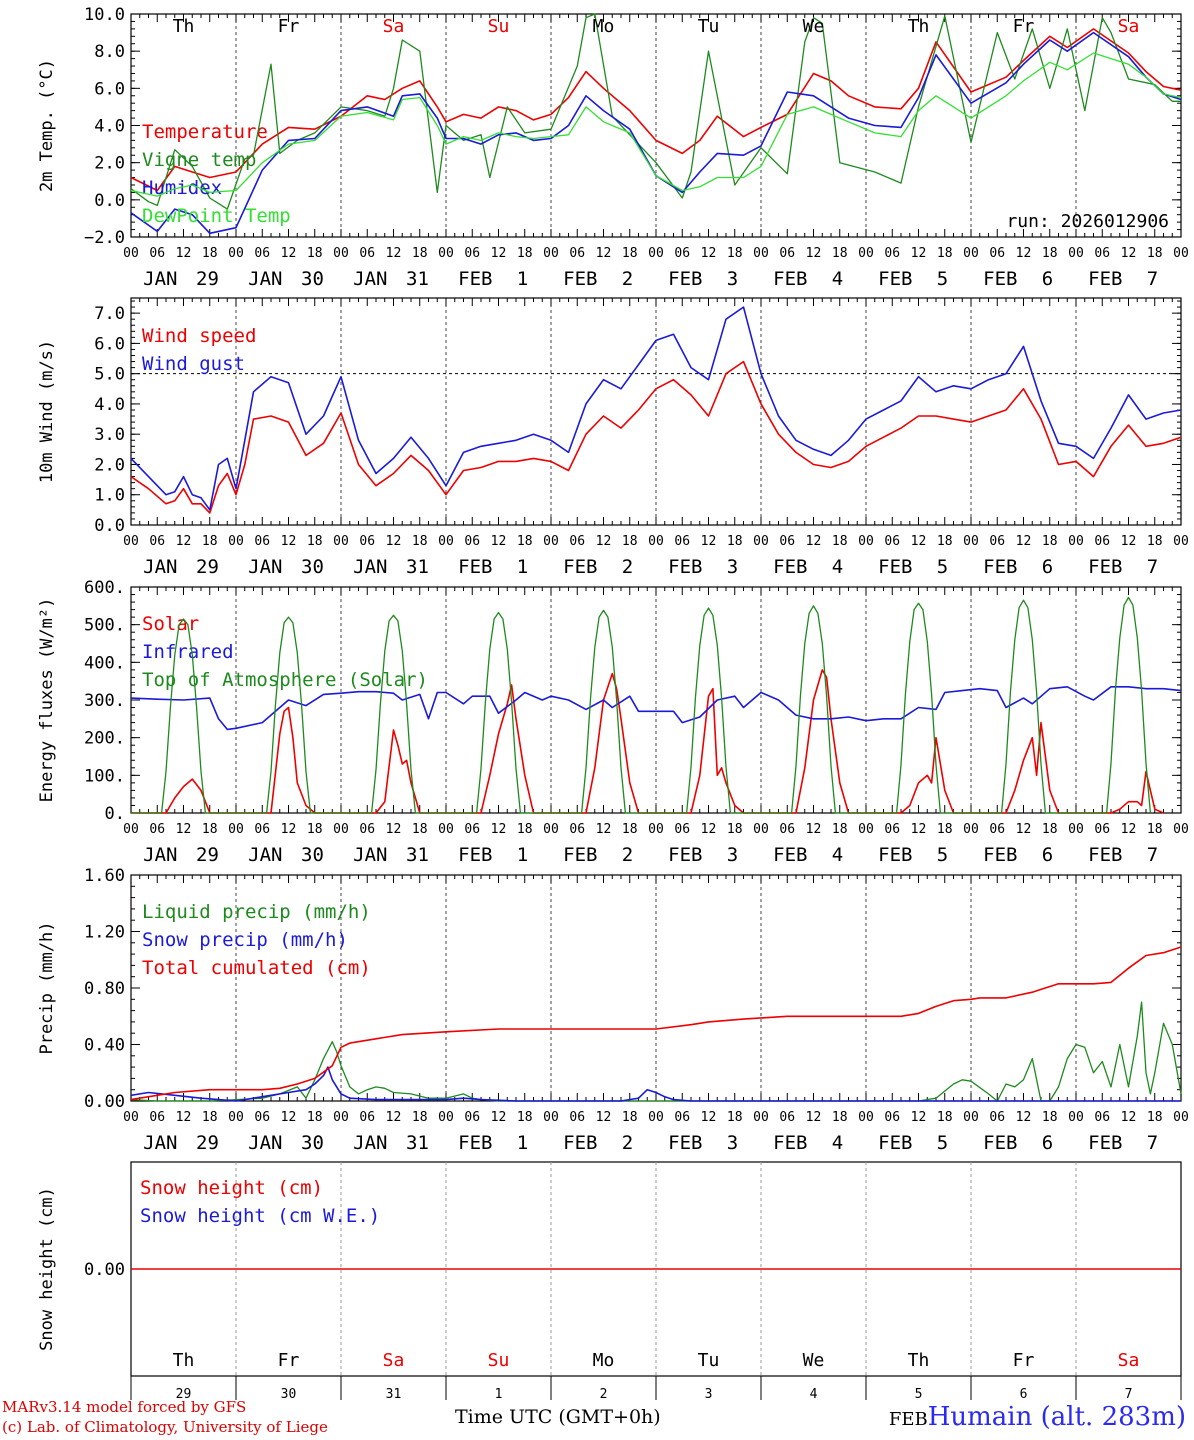 The width and height of the screenshot is (1194, 1440). I want to click on flux-date-day: 4, so click(837, 855).